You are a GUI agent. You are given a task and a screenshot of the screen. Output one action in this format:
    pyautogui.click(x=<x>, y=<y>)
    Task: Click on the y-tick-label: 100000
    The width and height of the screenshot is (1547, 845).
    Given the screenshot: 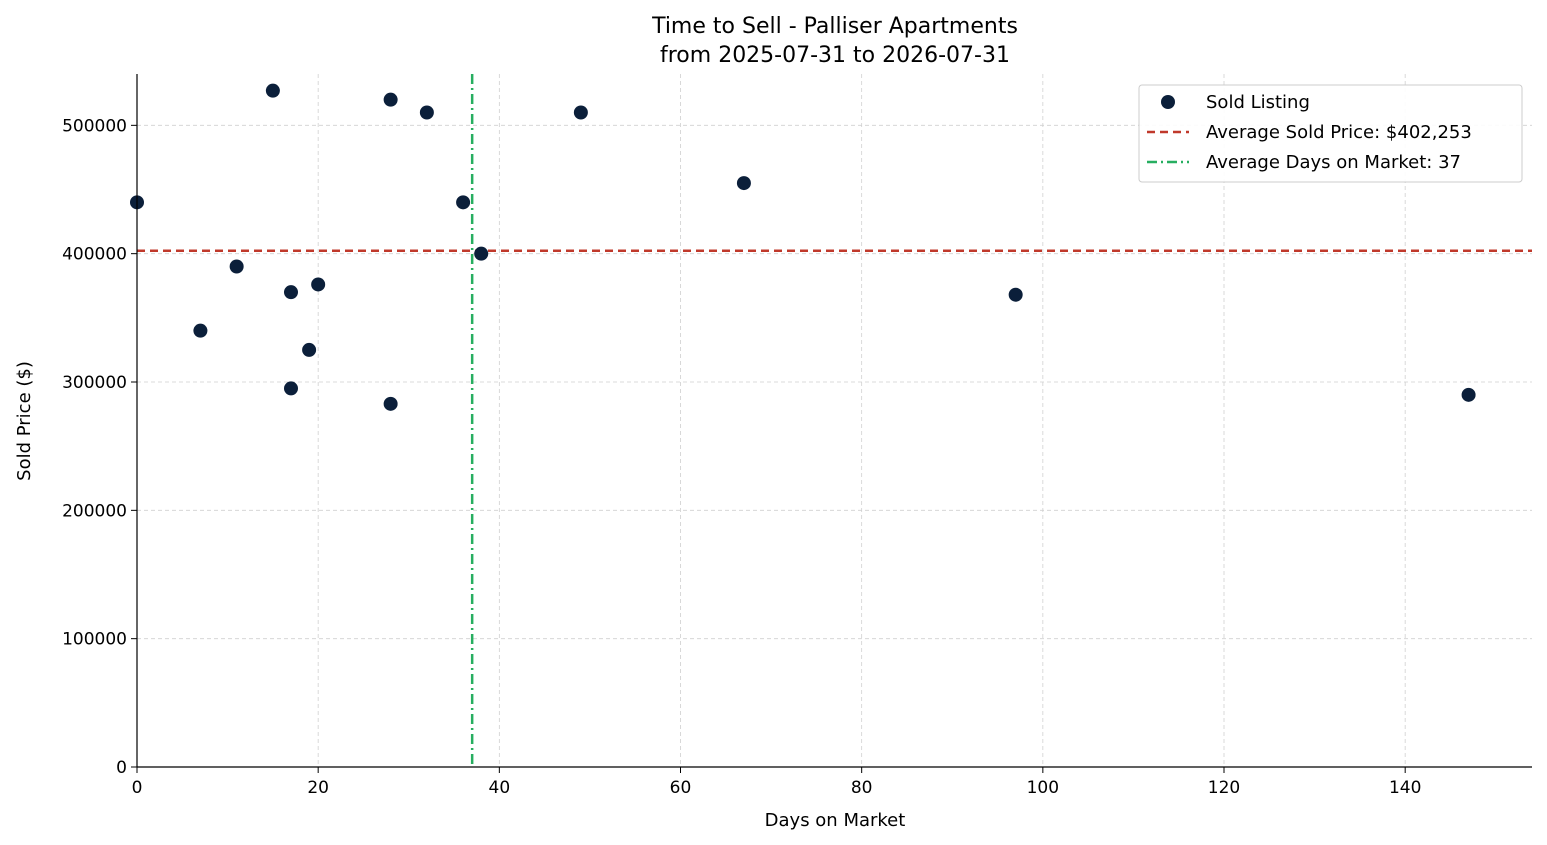 What is the action you would take?
    pyautogui.click(x=94, y=640)
    